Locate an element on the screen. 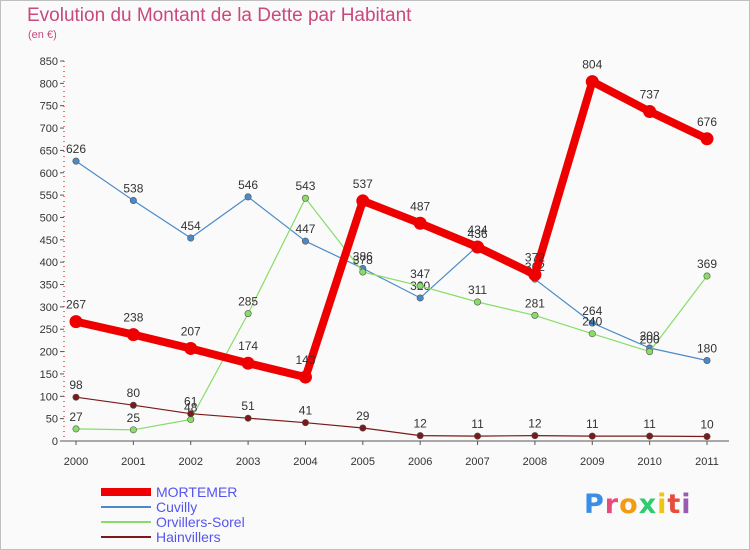 The image size is (750, 550). data-label-mortemer: 676 is located at coordinates (707, 122).